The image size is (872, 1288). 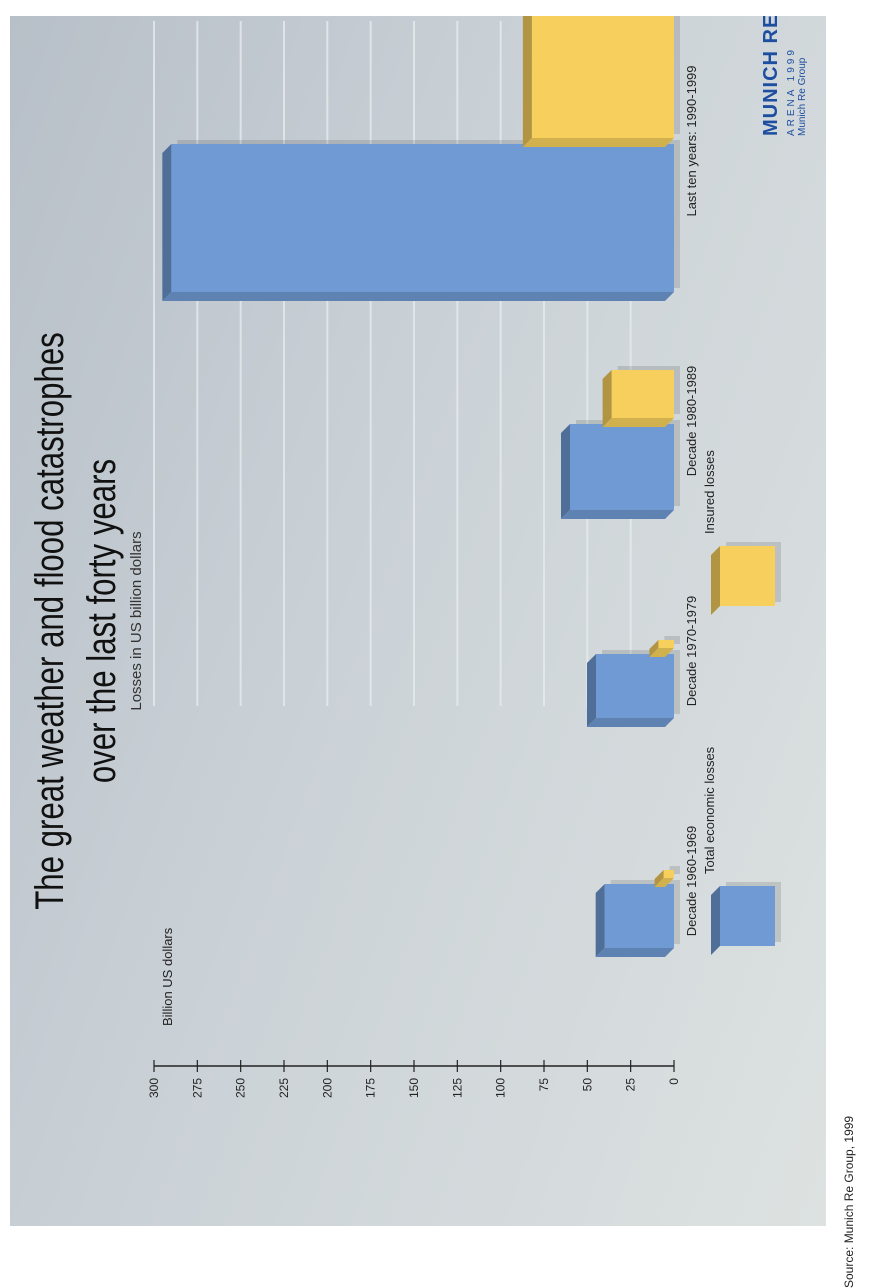 What do you see at coordinates (631, 1085) in the screenshot?
I see `y-tick-label: 25` at bounding box center [631, 1085].